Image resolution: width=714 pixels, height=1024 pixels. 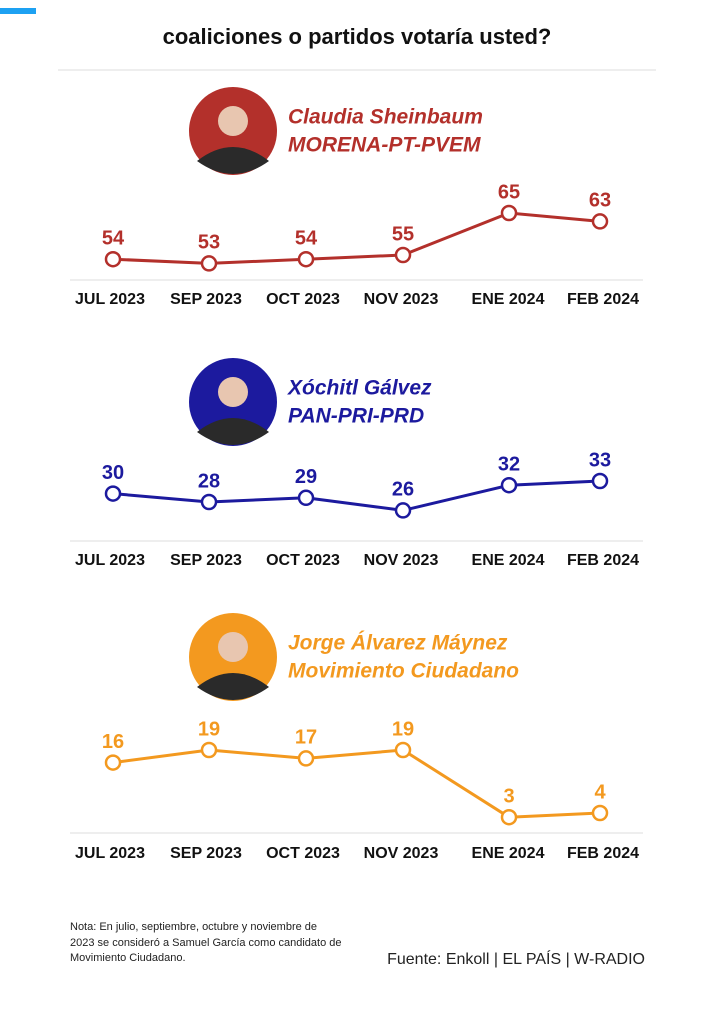 I want to click on value-label: 55, so click(x=403, y=234).